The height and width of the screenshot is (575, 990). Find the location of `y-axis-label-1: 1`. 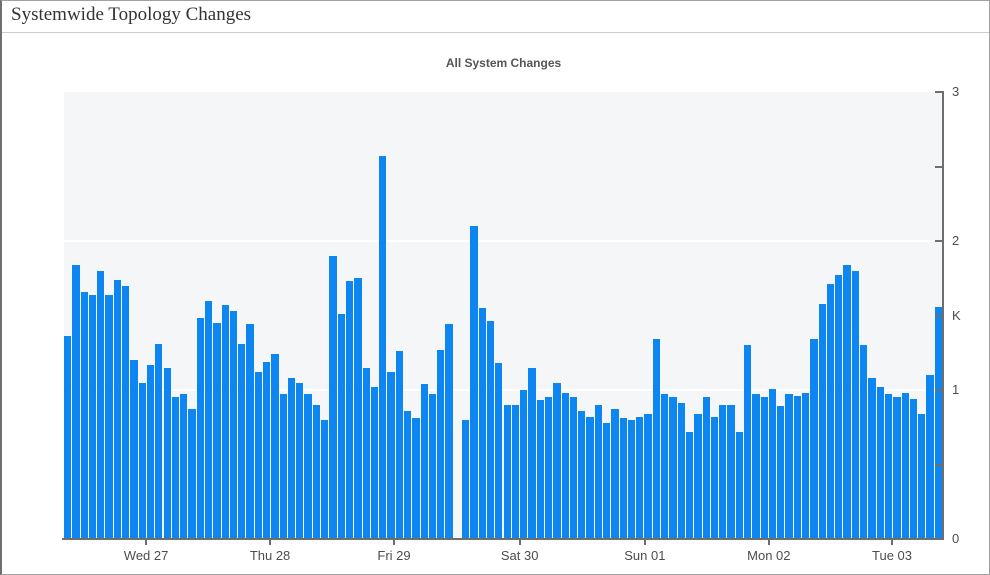

y-axis-label-1: 1 is located at coordinates (956, 389).